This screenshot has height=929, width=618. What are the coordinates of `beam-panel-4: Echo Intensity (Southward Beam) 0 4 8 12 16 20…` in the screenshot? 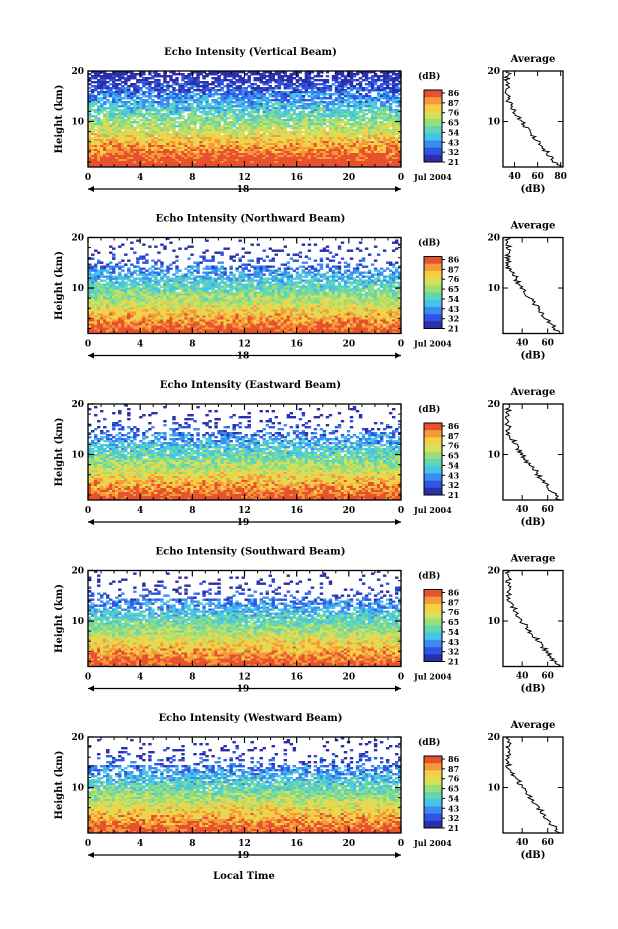 It's located at (309, 621).